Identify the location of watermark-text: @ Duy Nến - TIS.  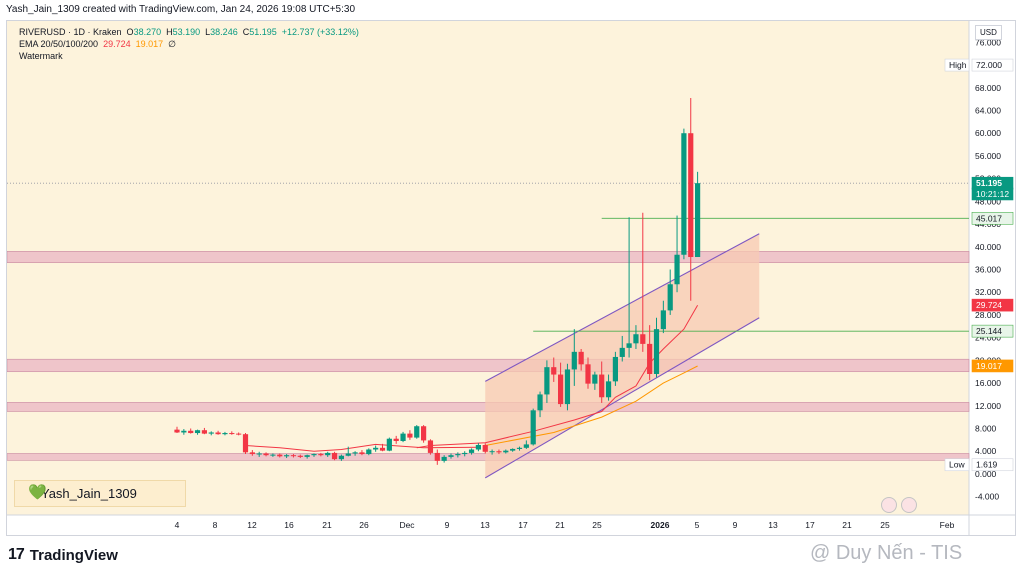
(886, 553).